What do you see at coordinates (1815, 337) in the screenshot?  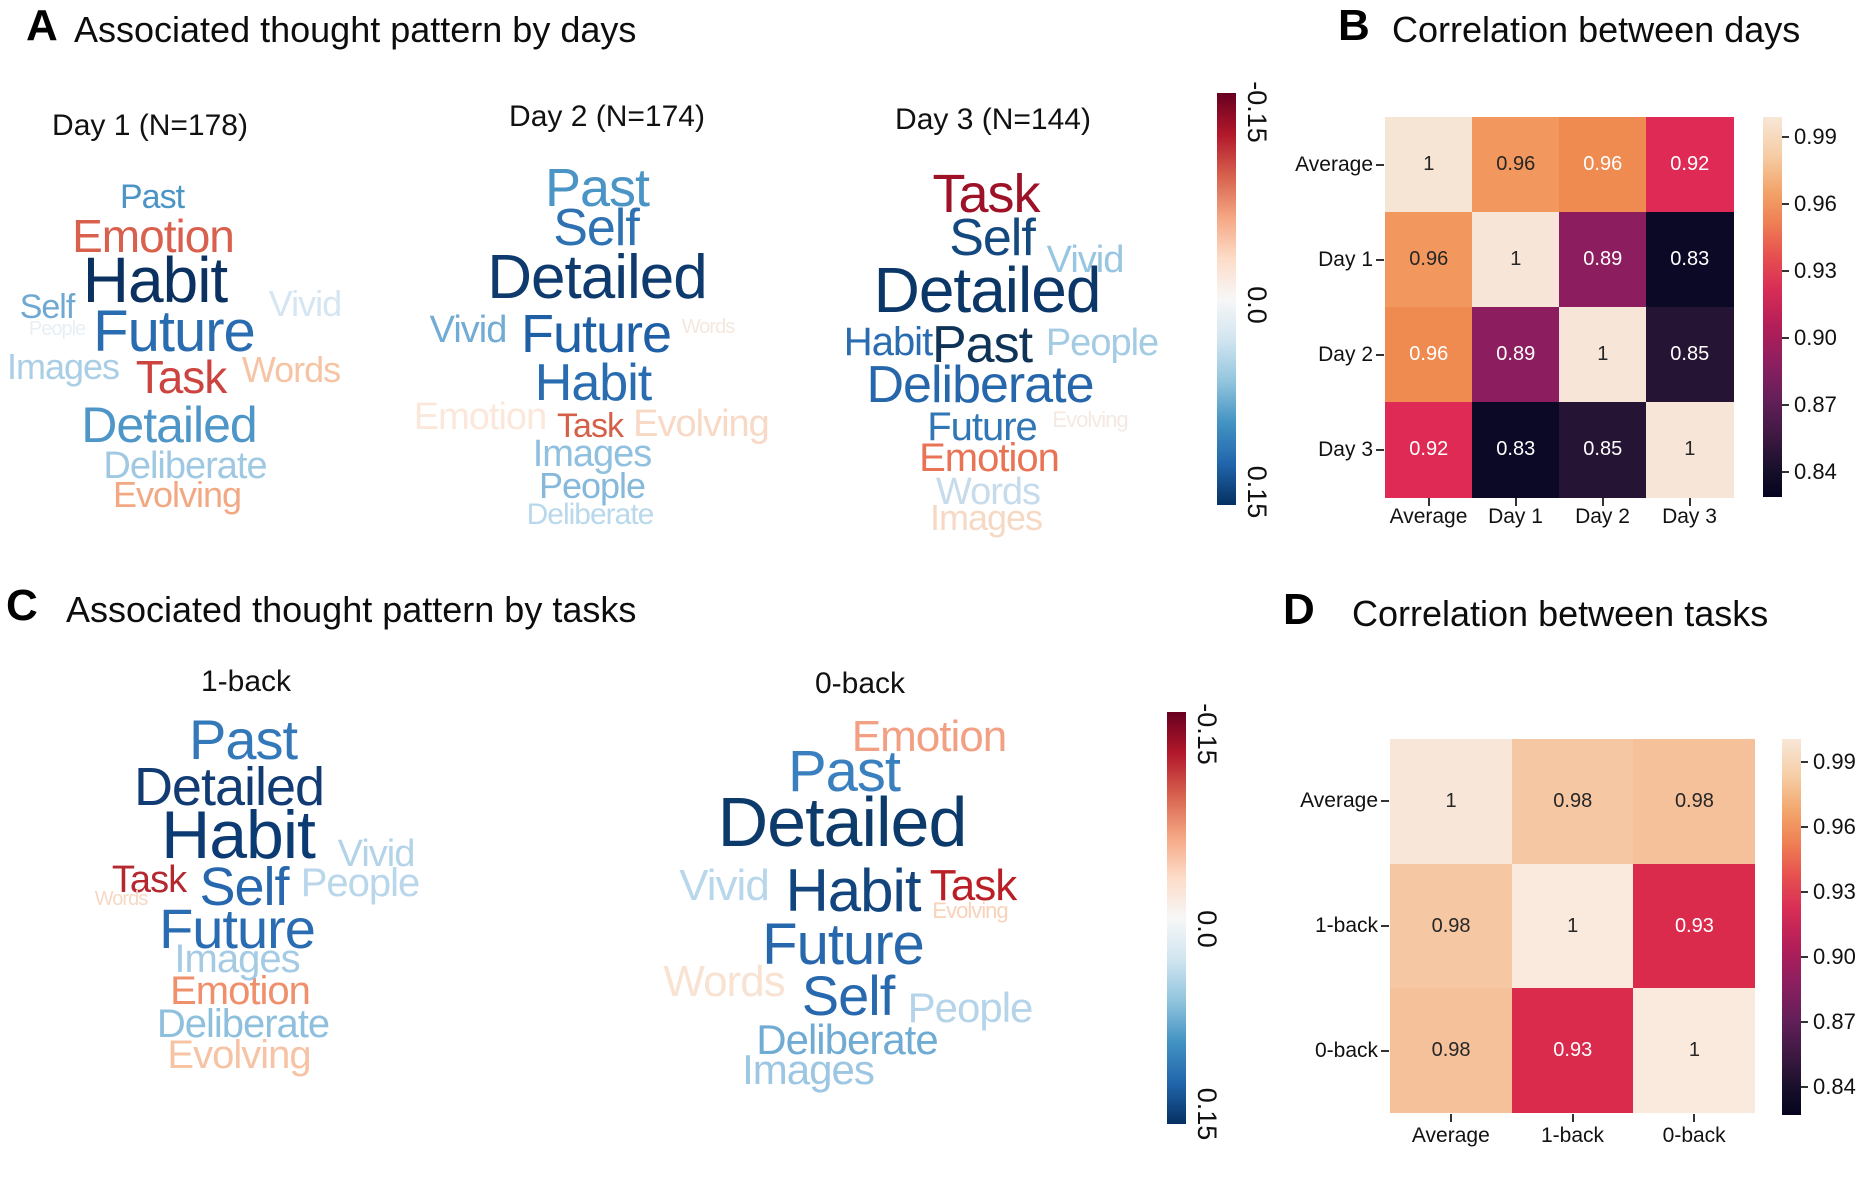 I see `panel-b-colorbar-tick-label: 0.90` at bounding box center [1815, 337].